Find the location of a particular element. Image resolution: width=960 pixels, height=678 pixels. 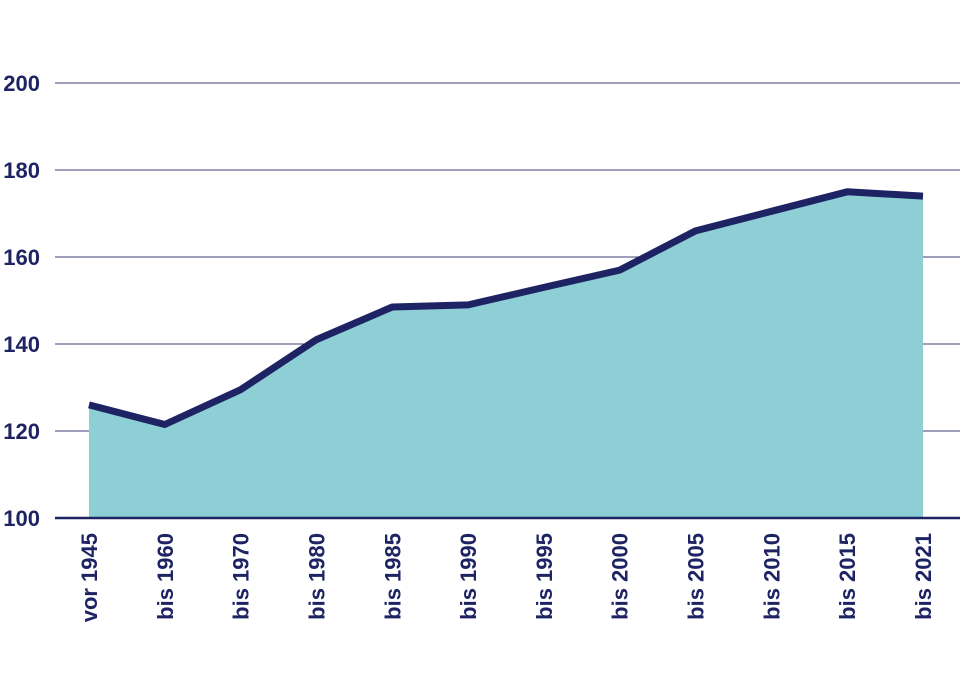

x-tick-label: bis 2000 is located at coordinates (620, 576).